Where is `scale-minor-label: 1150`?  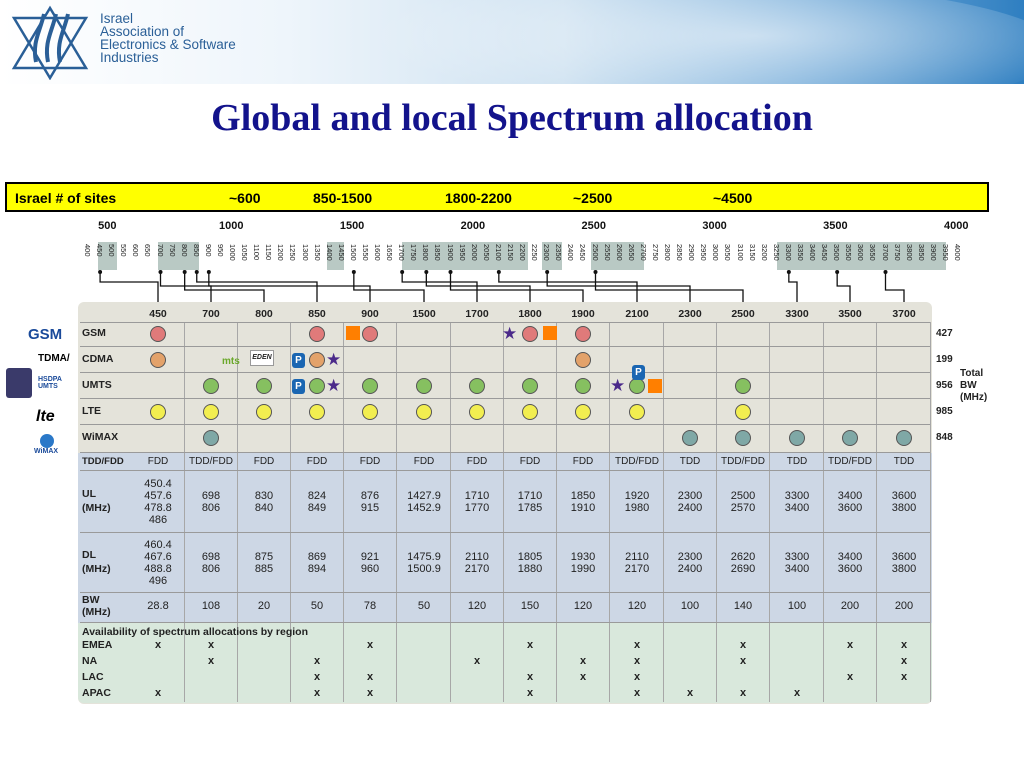 scale-minor-label: 1150 is located at coordinates (269, 252).